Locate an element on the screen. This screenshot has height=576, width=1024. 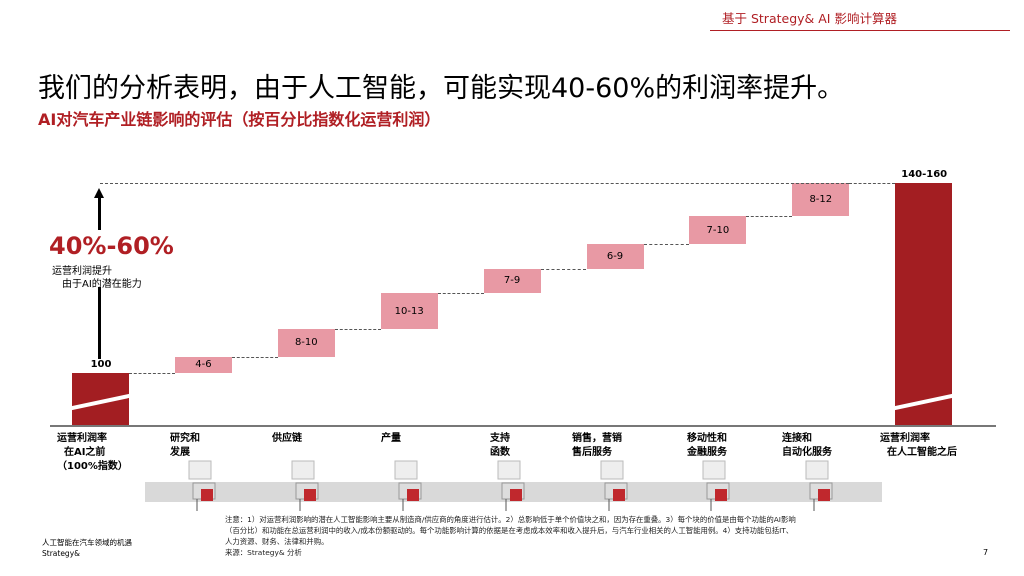
category-label: 产量 is located at coordinates (391, 438).